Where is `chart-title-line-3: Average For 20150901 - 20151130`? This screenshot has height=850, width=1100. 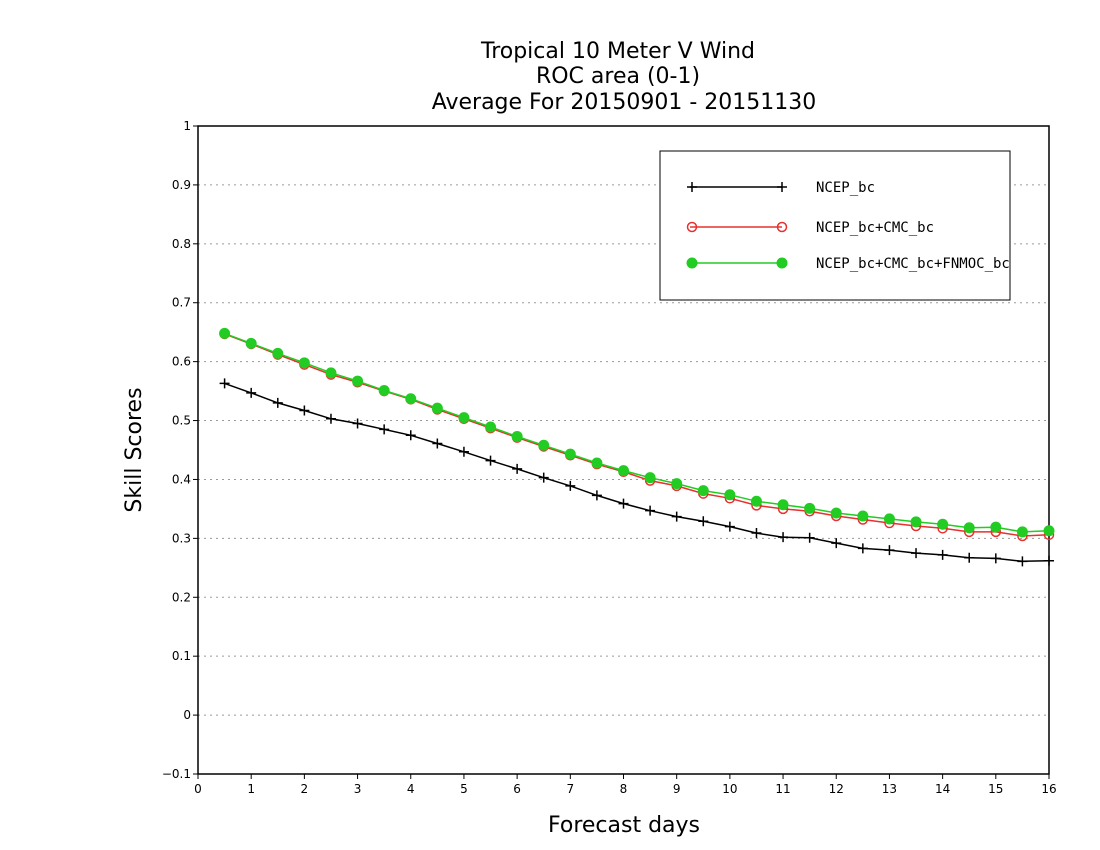
chart-title-line-3: Average For 20150901 - 20151130 is located at coordinates (624, 102).